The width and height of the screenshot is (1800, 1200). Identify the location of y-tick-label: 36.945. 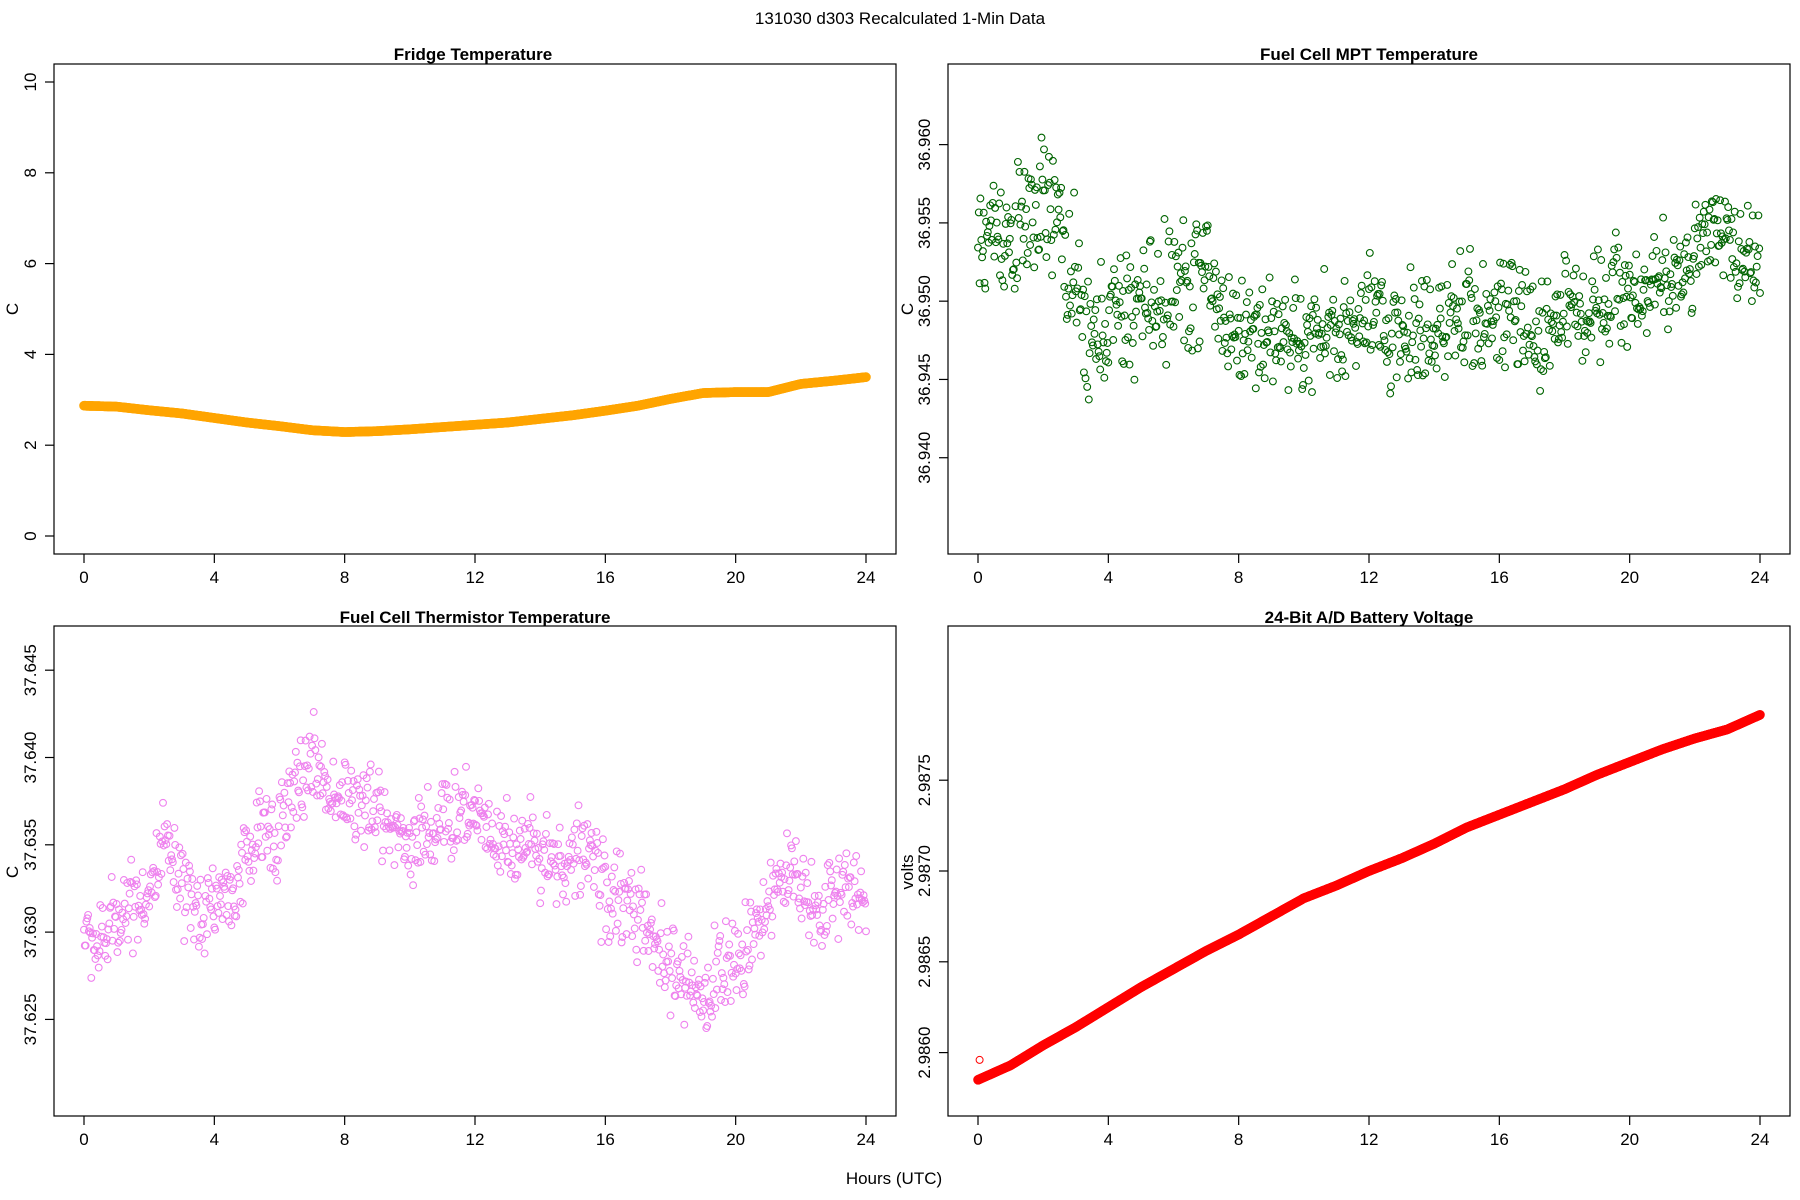
(924, 379).